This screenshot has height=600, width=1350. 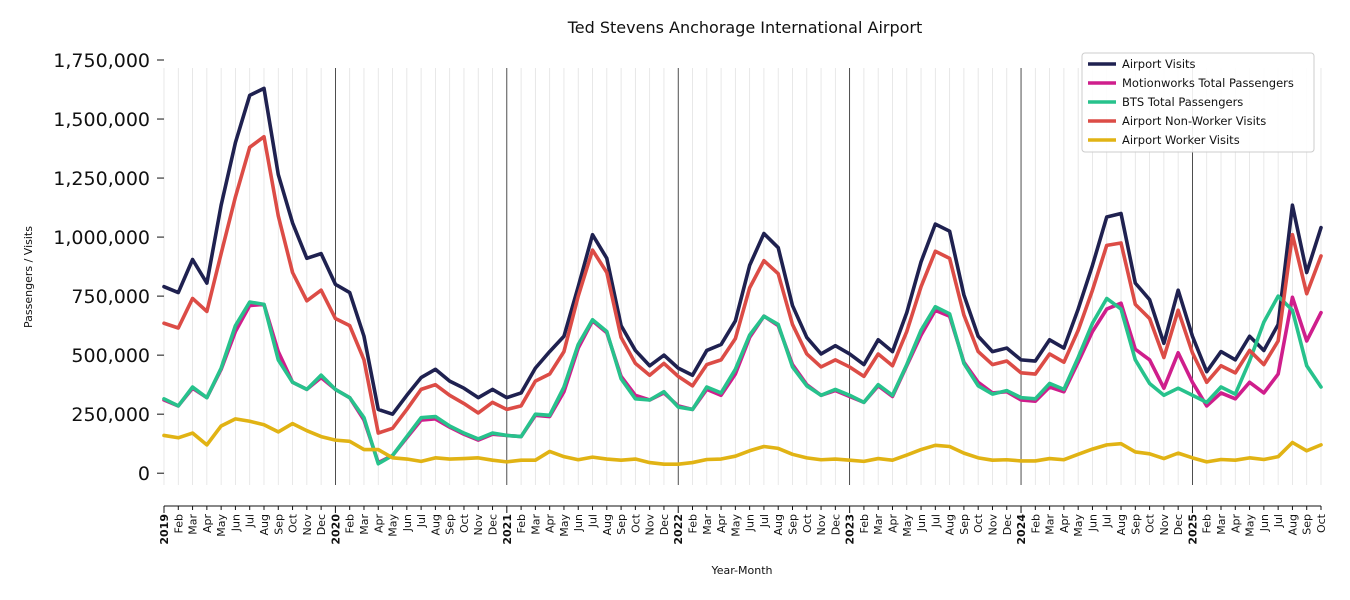 What do you see at coordinates (1021, 529) in the screenshot?
I see `x-tick-label: 2024` at bounding box center [1021, 529].